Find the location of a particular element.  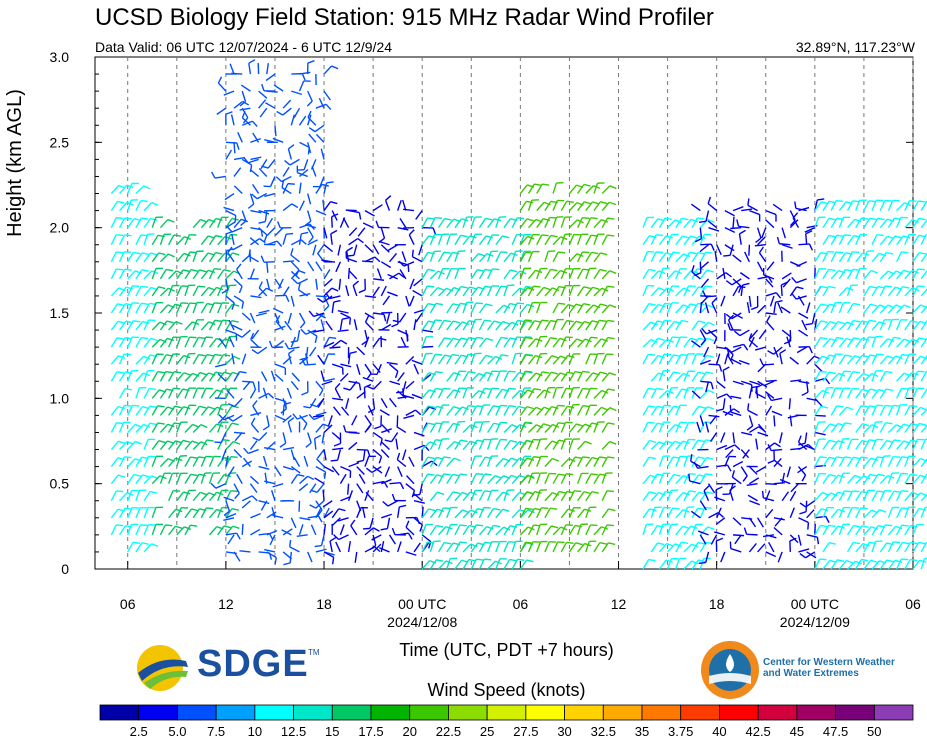

colorbar-swatch is located at coordinates (351, 712).